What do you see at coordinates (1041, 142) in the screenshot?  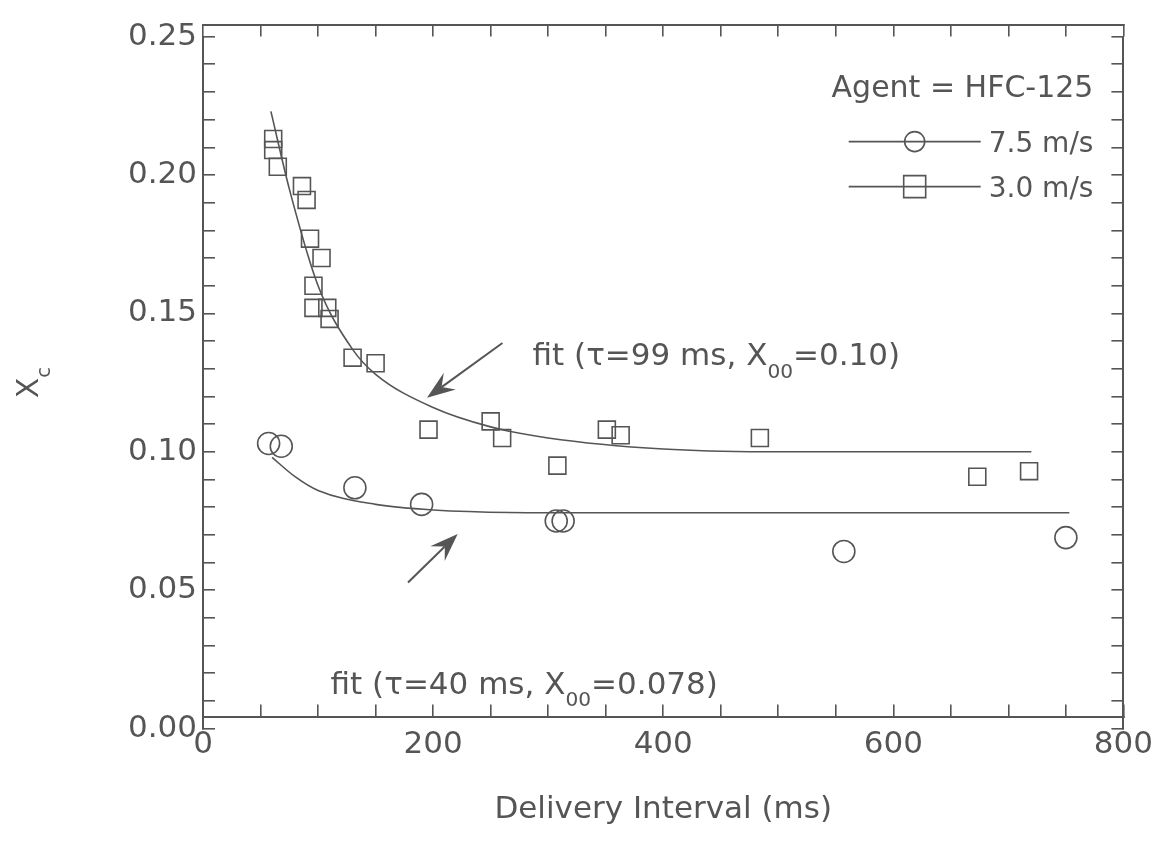 I see `legend-label: 7.5 m/s` at bounding box center [1041, 142].